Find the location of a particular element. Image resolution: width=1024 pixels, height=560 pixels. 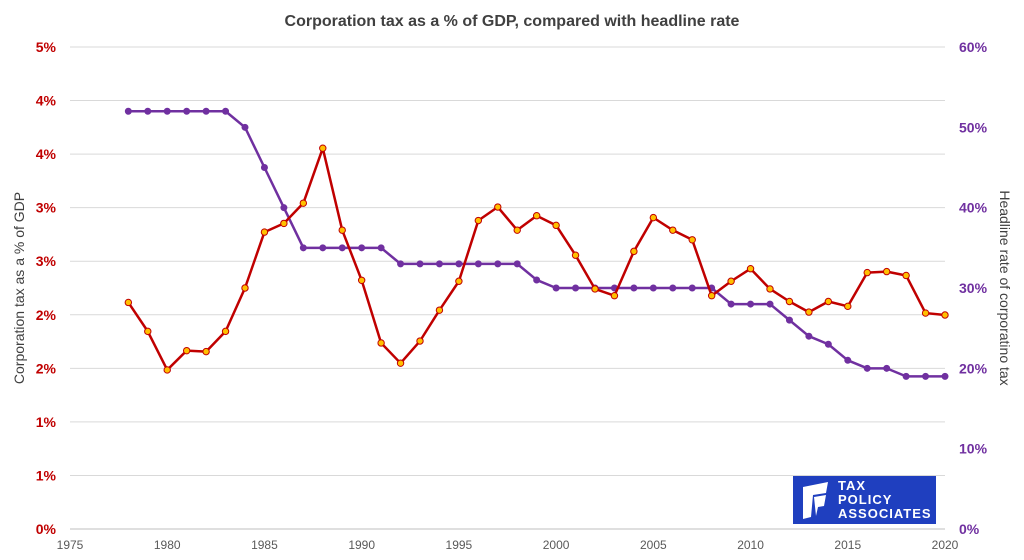

left-tick-label: 3% is located at coordinates (46, 261).